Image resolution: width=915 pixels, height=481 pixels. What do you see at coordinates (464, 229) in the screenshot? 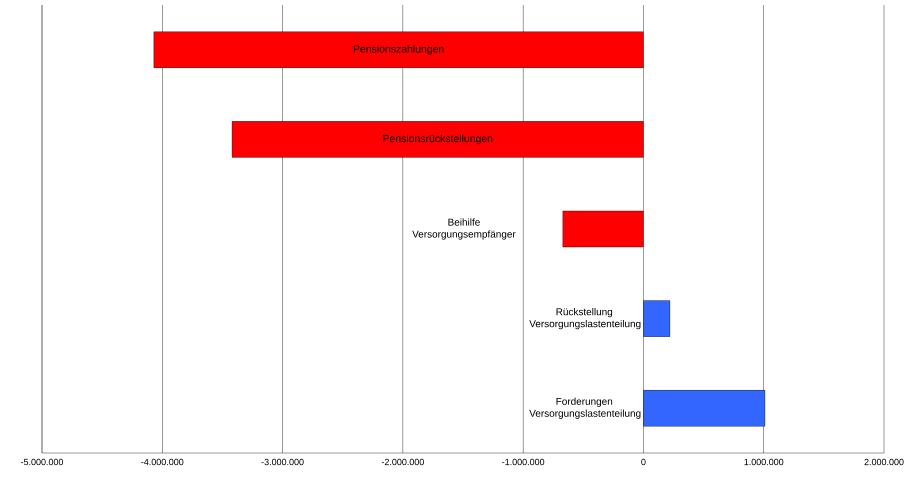
I see `y-tick-label: Beihilfe Versorgungsempfänger` at bounding box center [464, 229].